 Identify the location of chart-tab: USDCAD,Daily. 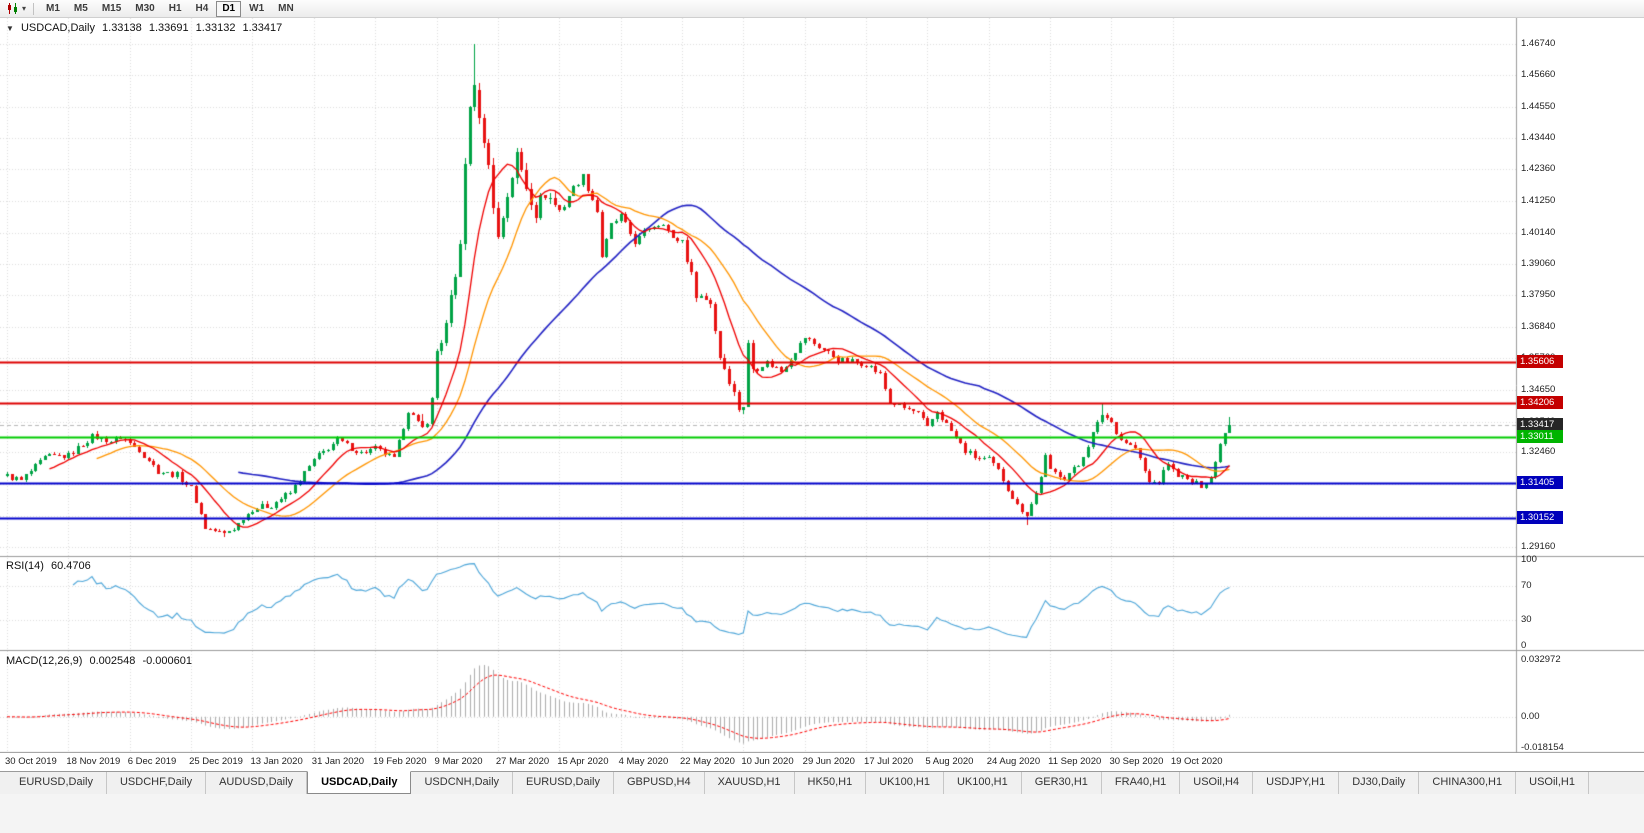
(359, 782).